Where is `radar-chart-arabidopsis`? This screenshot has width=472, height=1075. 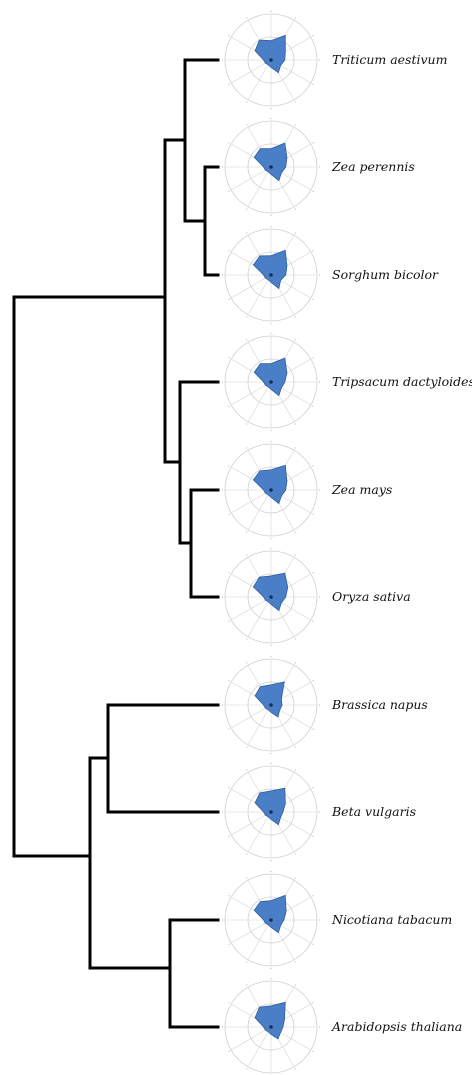 radar-chart-arabidopsis is located at coordinates (271, 1026).